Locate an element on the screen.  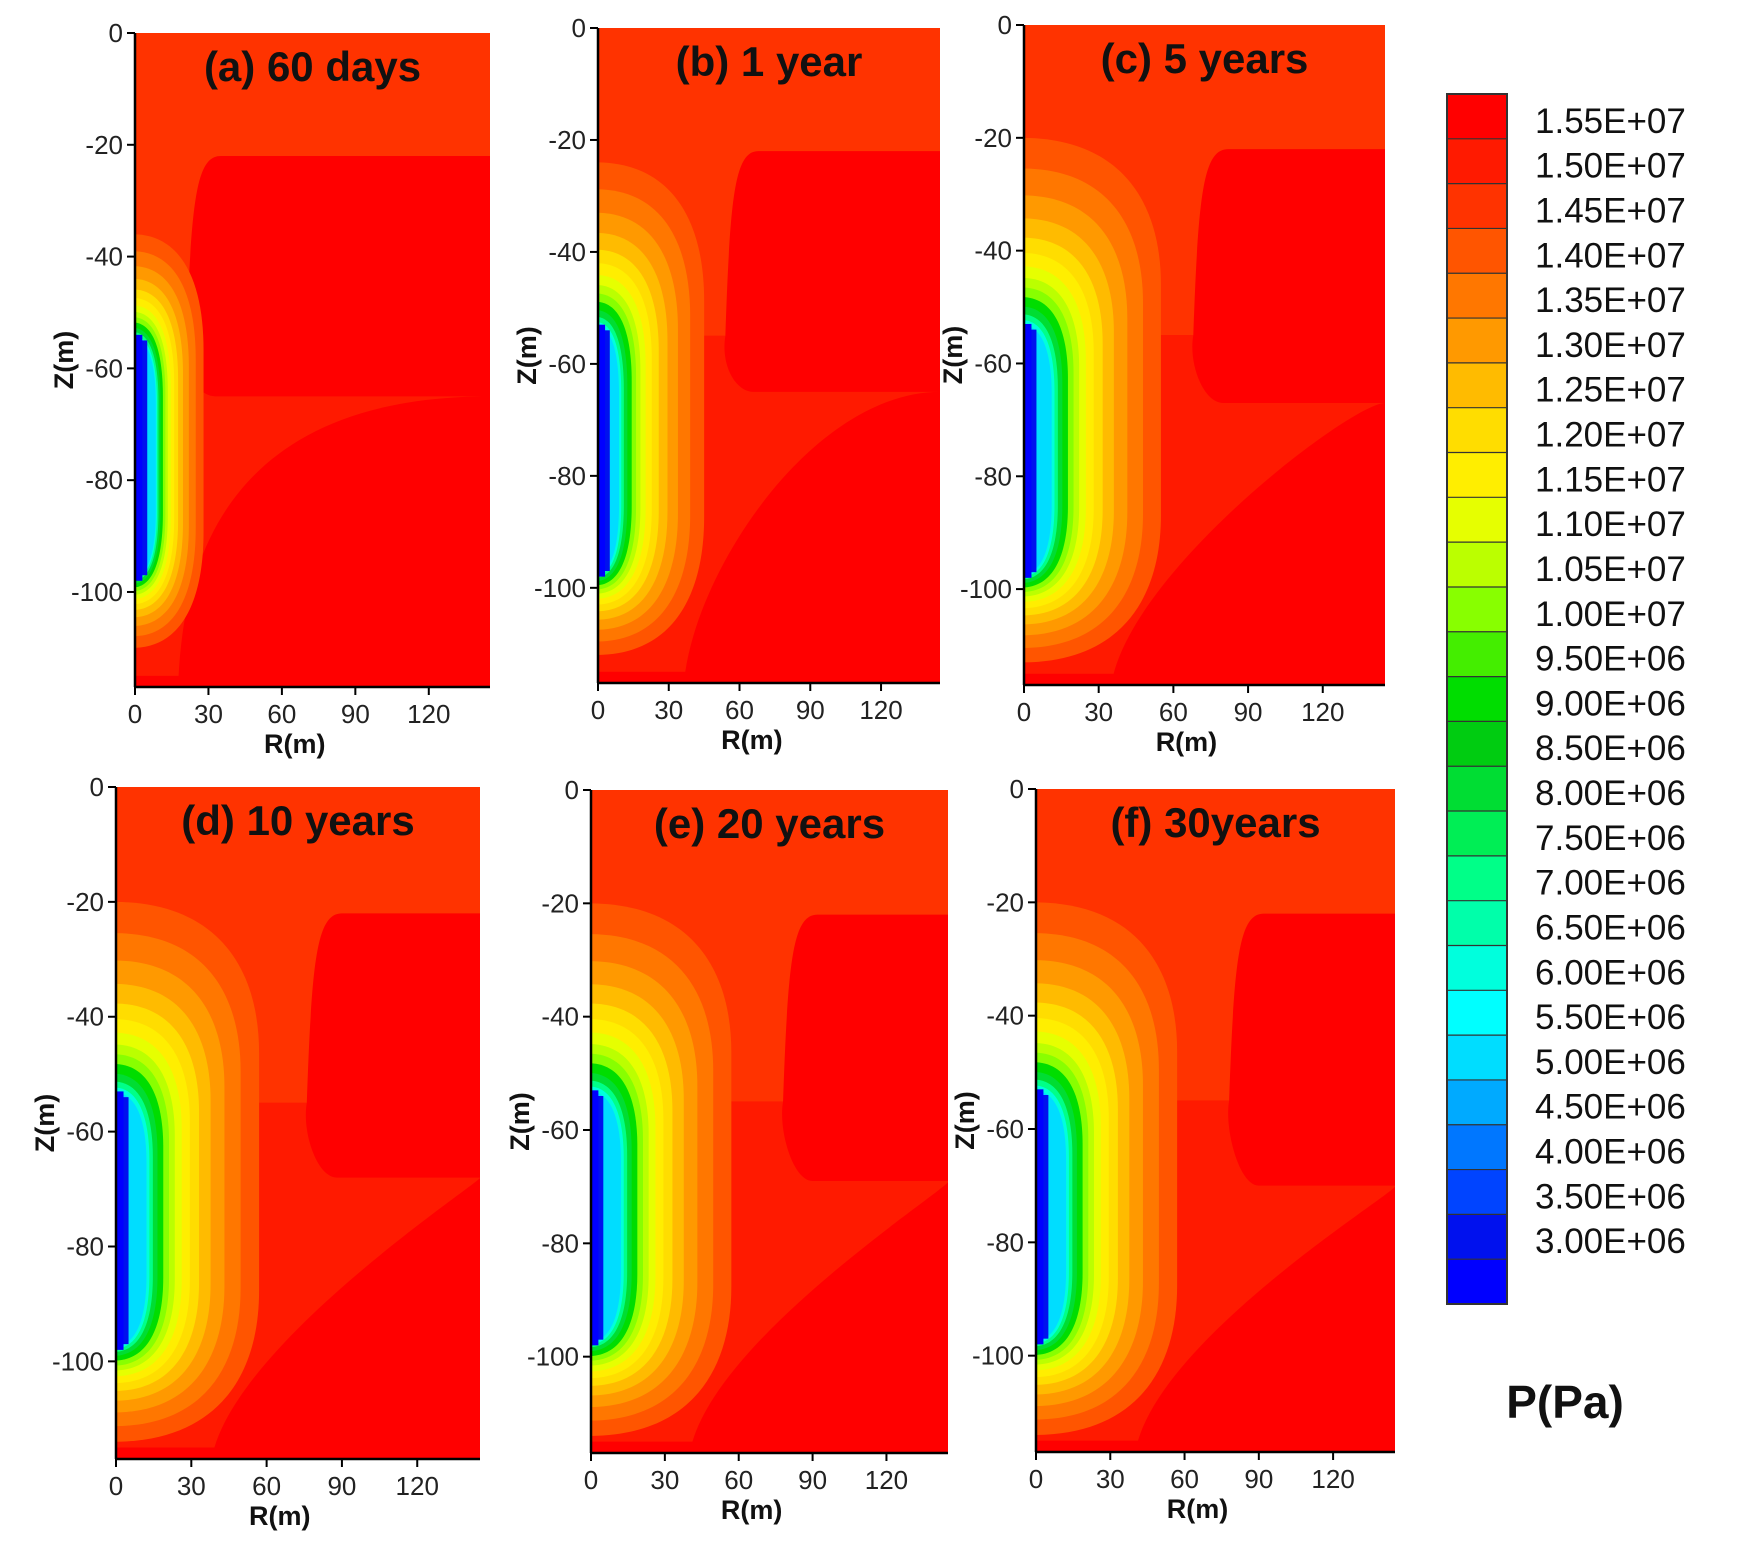
colorbar-label: 4.50E+06 is located at coordinates (1610, 1107).